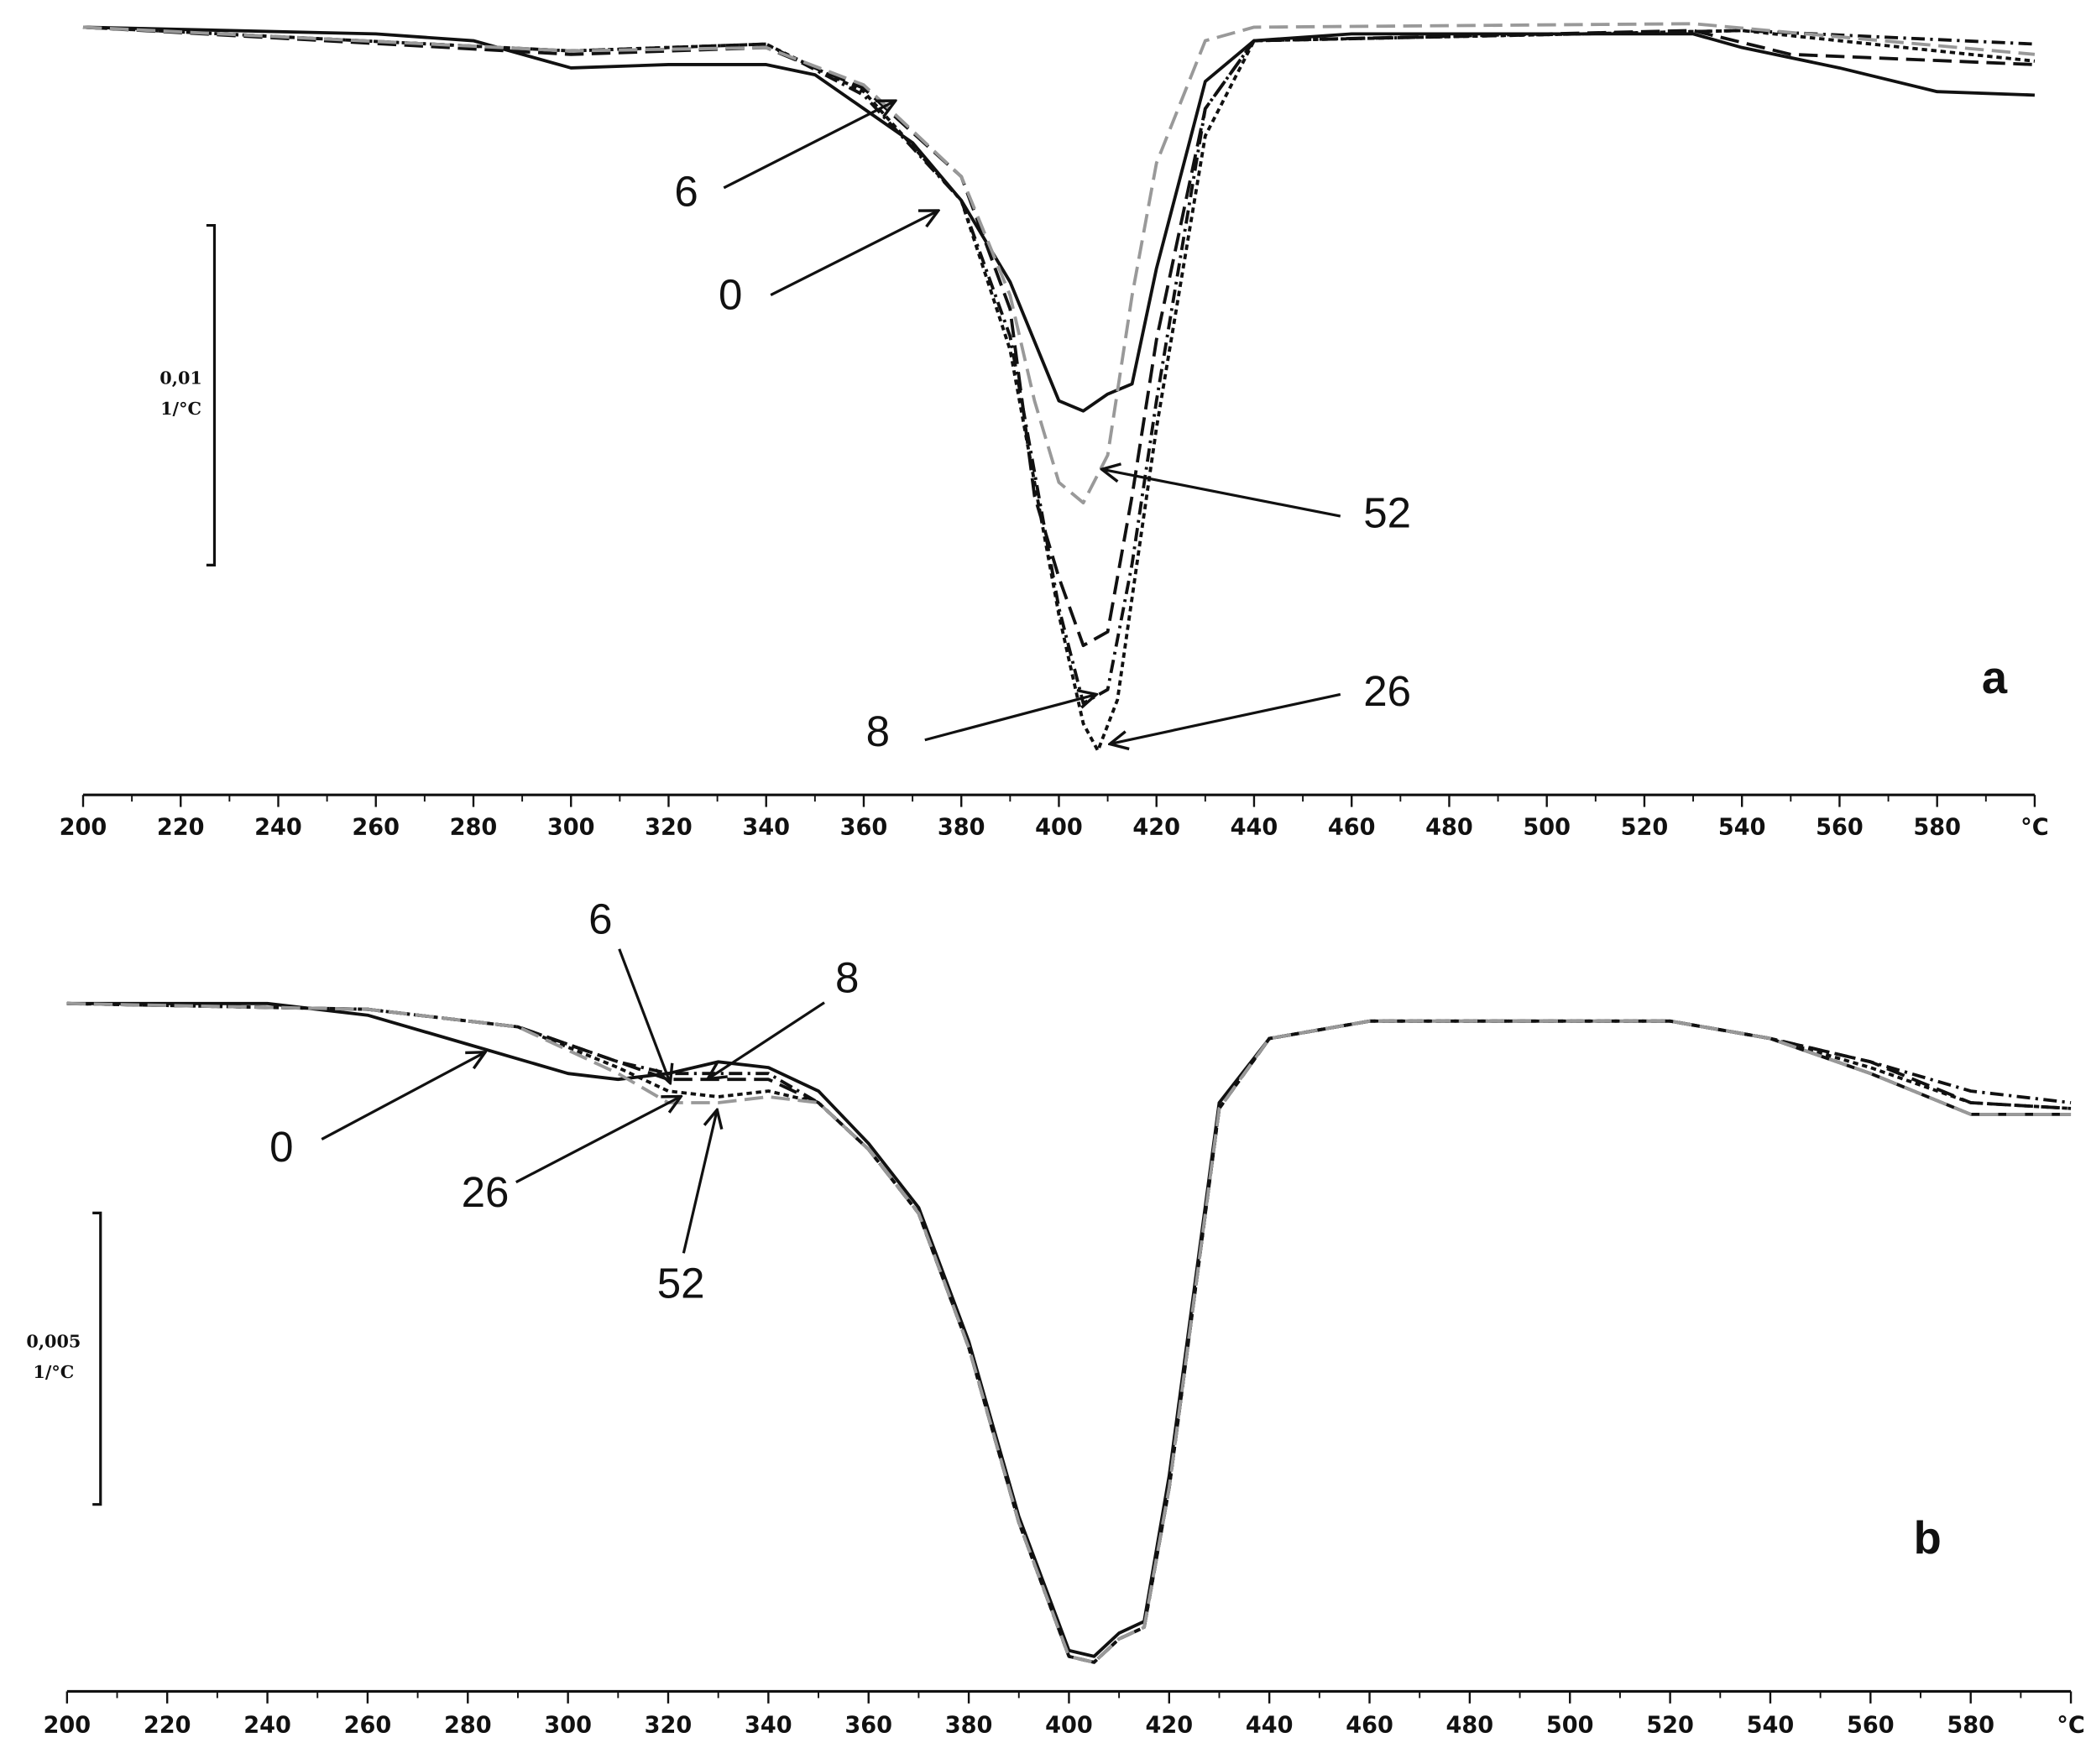  Describe the element at coordinates (54, 1341) in the screenshot. I see `scale-bar-label: 0,005` at that location.